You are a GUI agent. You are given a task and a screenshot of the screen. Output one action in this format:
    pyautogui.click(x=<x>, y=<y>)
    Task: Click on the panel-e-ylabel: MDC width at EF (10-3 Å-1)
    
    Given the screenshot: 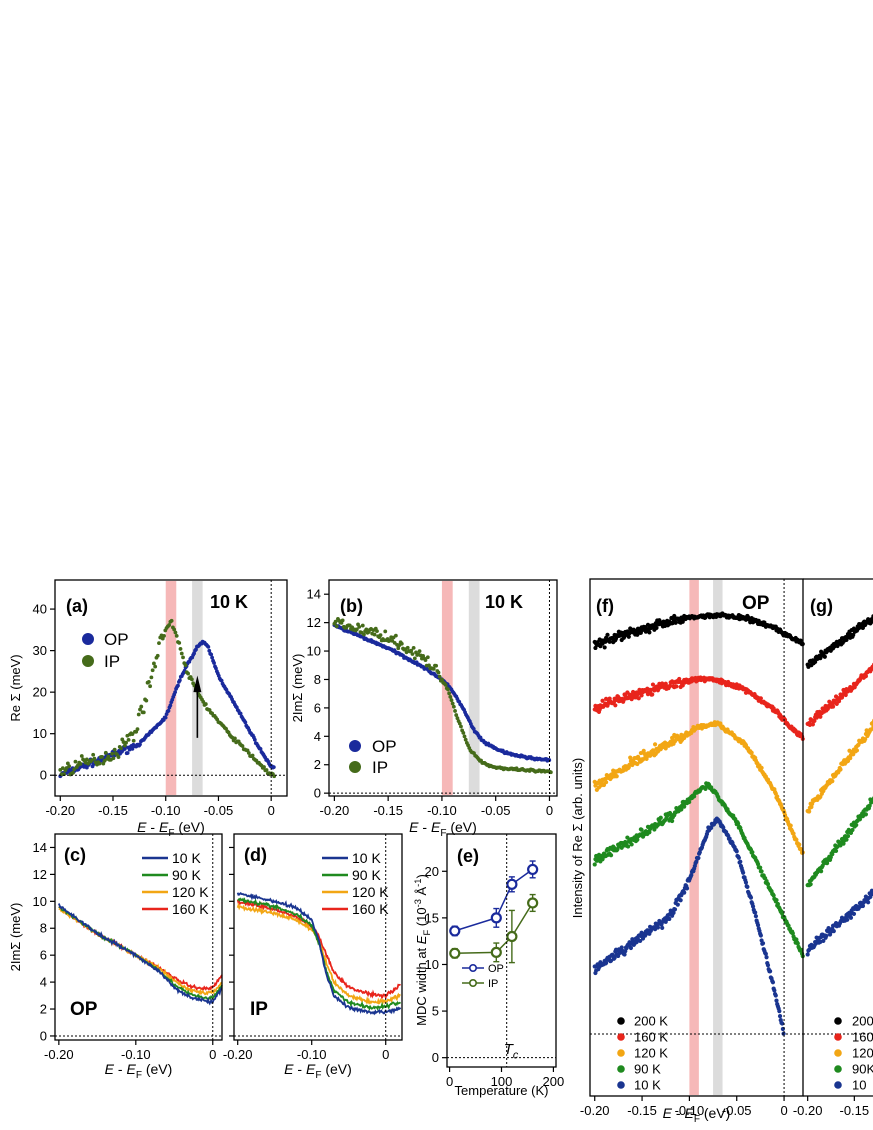 What is the action you would take?
    pyautogui.click(x=422, y=950)
    